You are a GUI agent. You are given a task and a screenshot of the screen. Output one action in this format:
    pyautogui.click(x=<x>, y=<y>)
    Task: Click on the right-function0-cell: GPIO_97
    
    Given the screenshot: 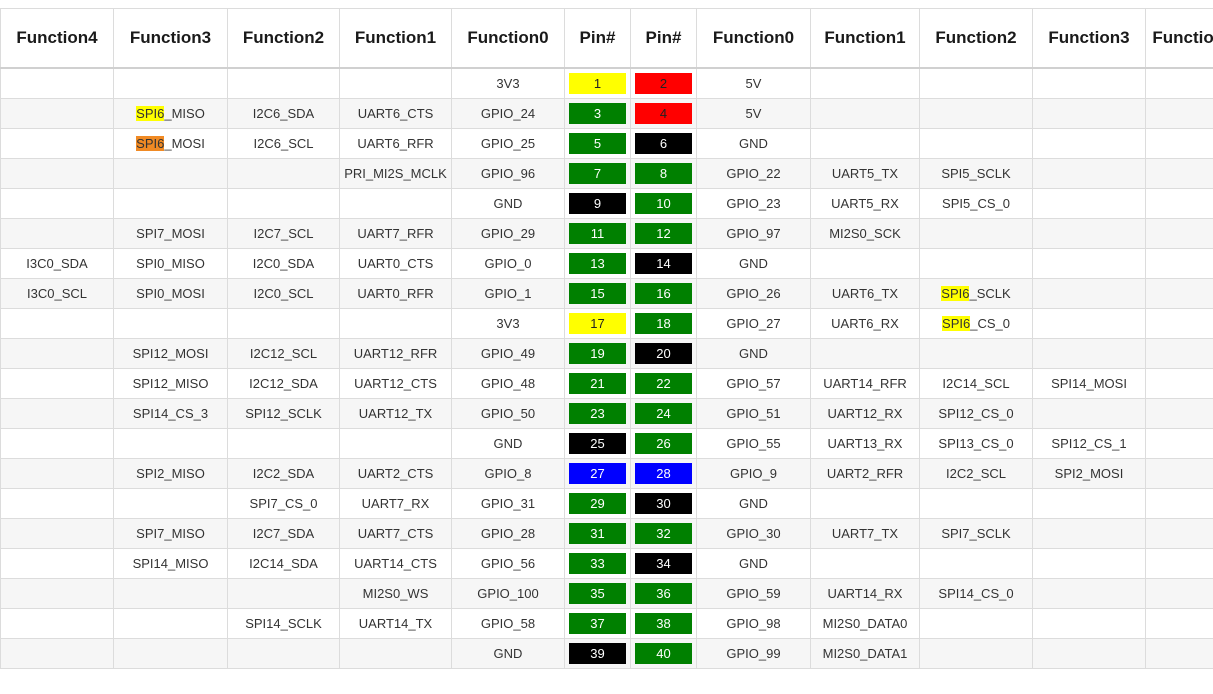 What is the action you would take?
    pyautogui.click(x=753, y=233)
    